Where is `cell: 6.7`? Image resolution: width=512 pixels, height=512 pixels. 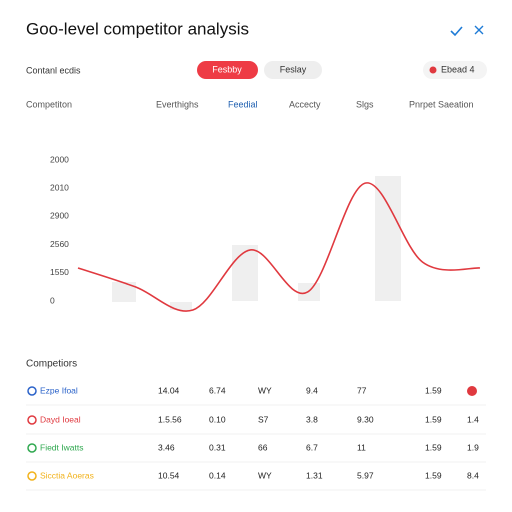
cell: 6.7 is located at coordinates (312, 447).